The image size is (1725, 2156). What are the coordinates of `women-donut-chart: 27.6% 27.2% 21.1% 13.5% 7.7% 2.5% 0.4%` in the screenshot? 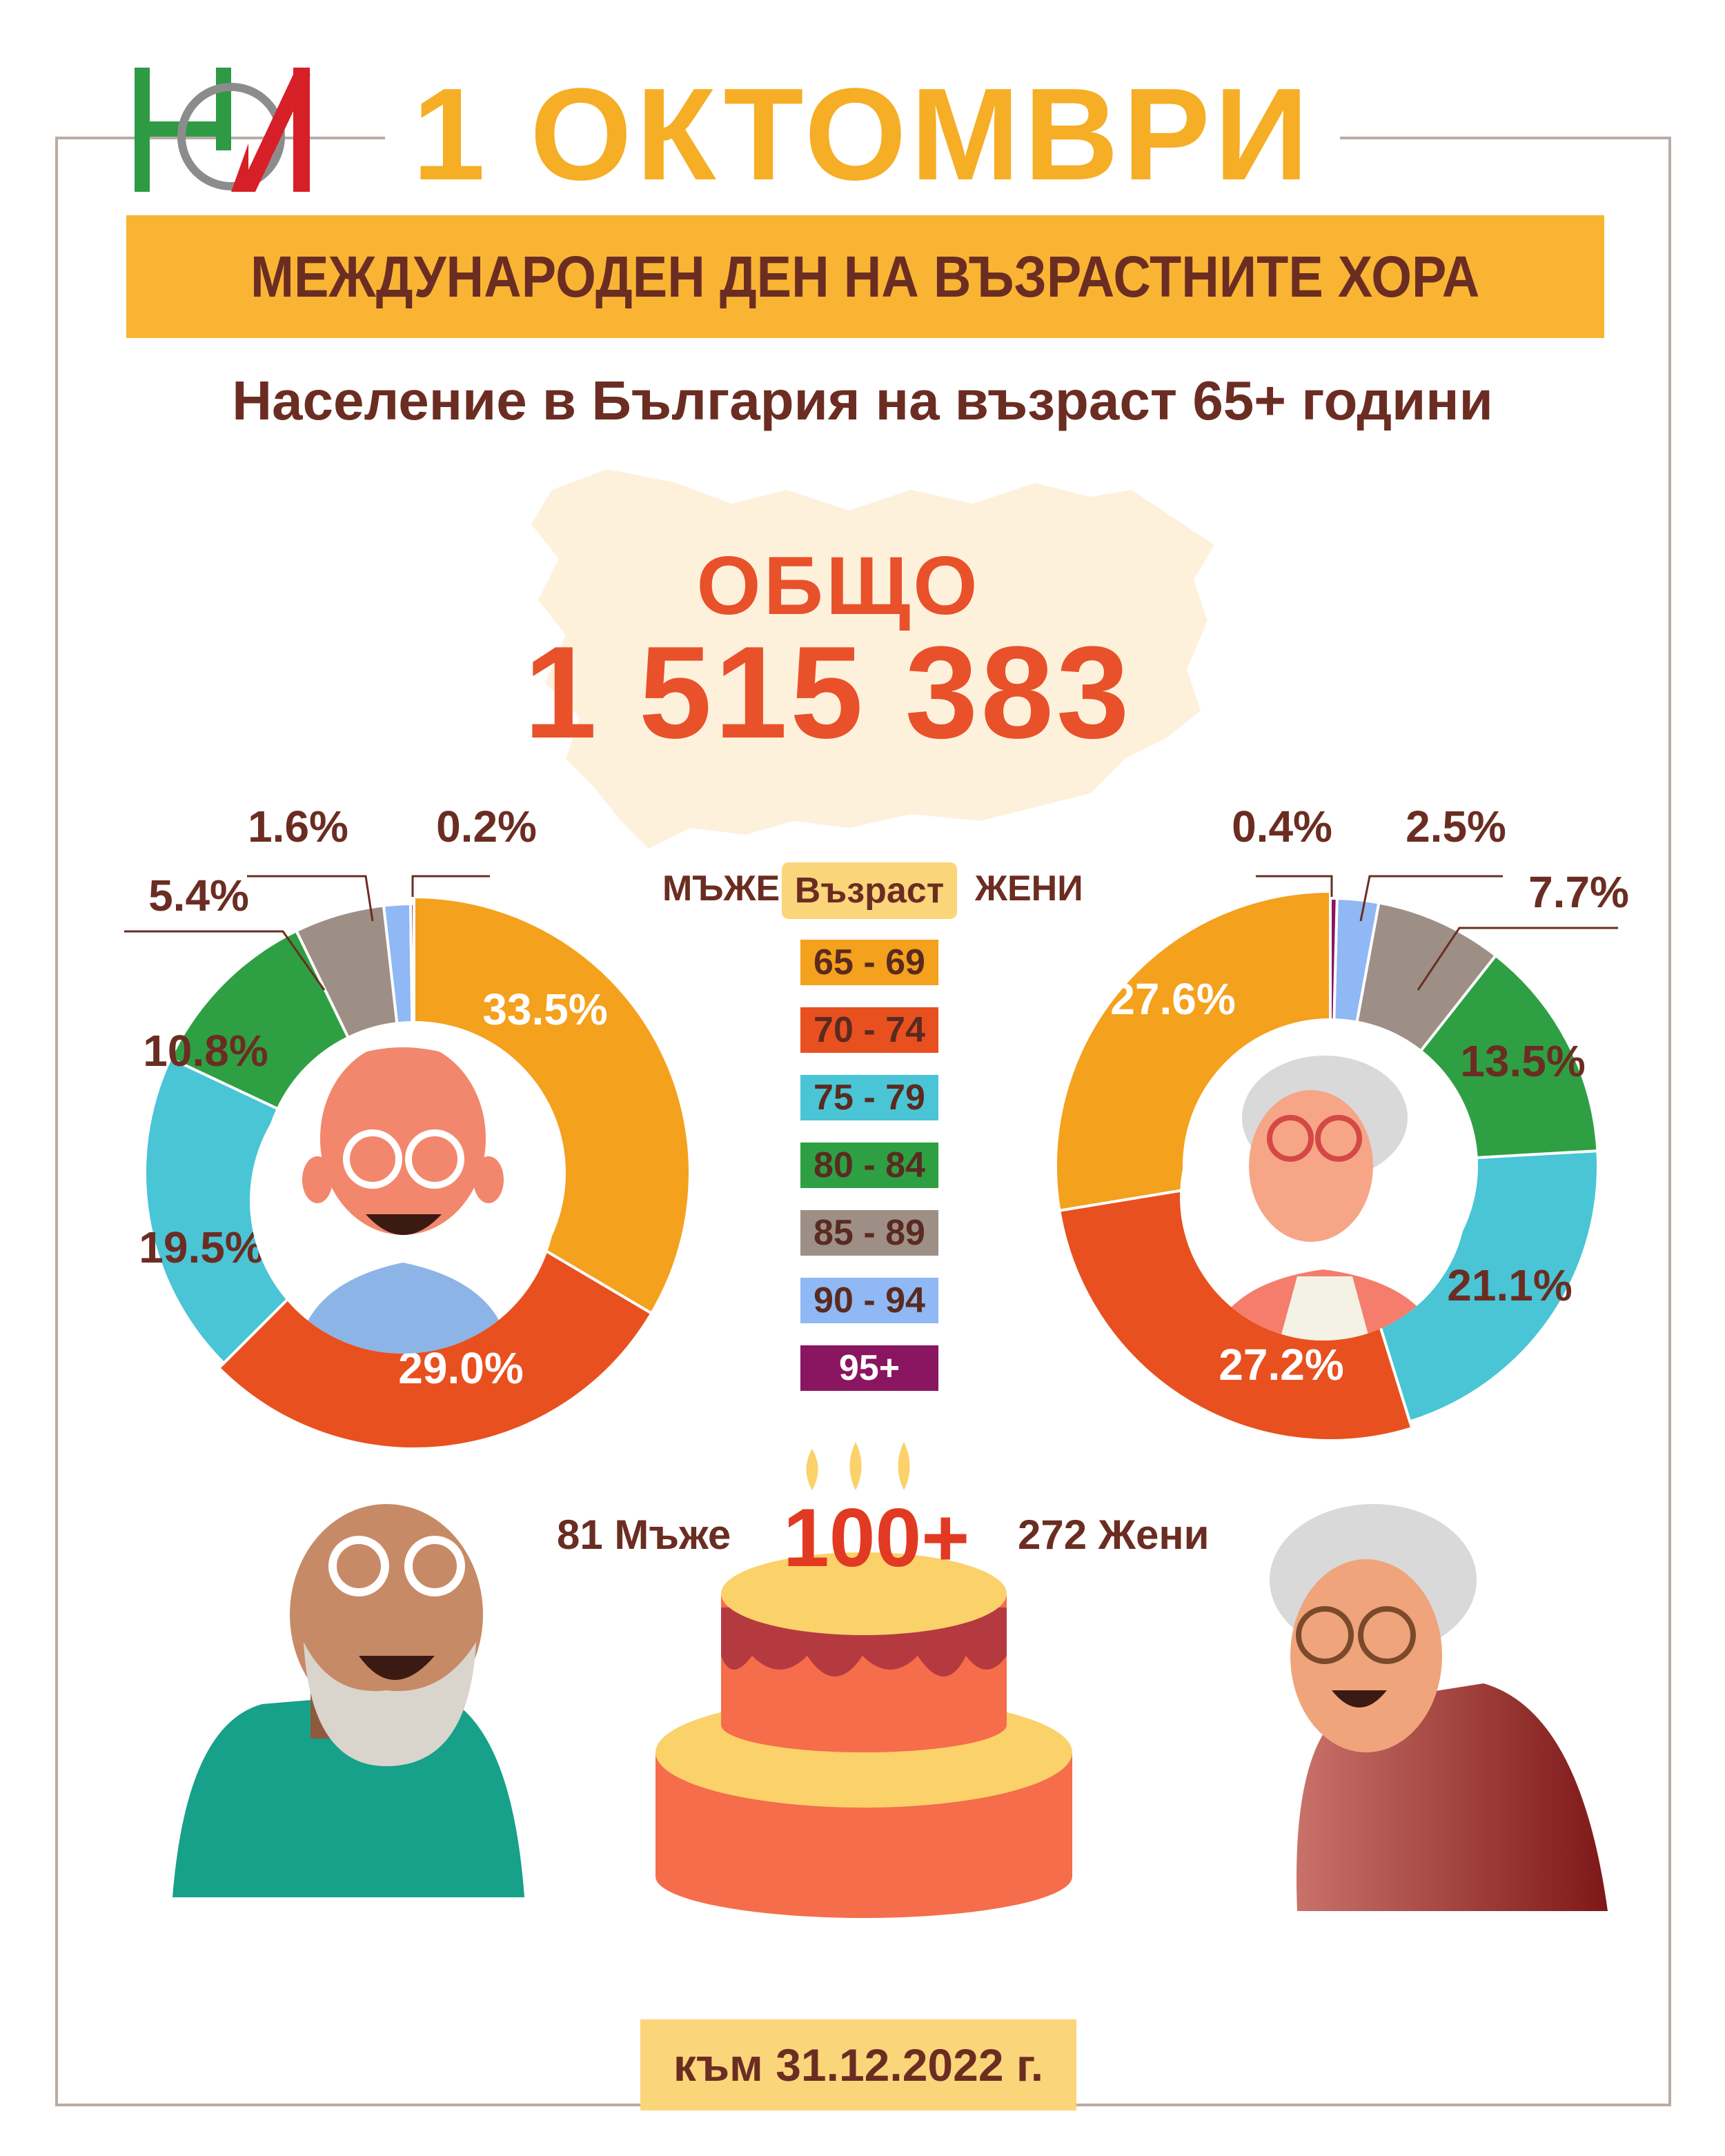 It's located at (1341, 1122).